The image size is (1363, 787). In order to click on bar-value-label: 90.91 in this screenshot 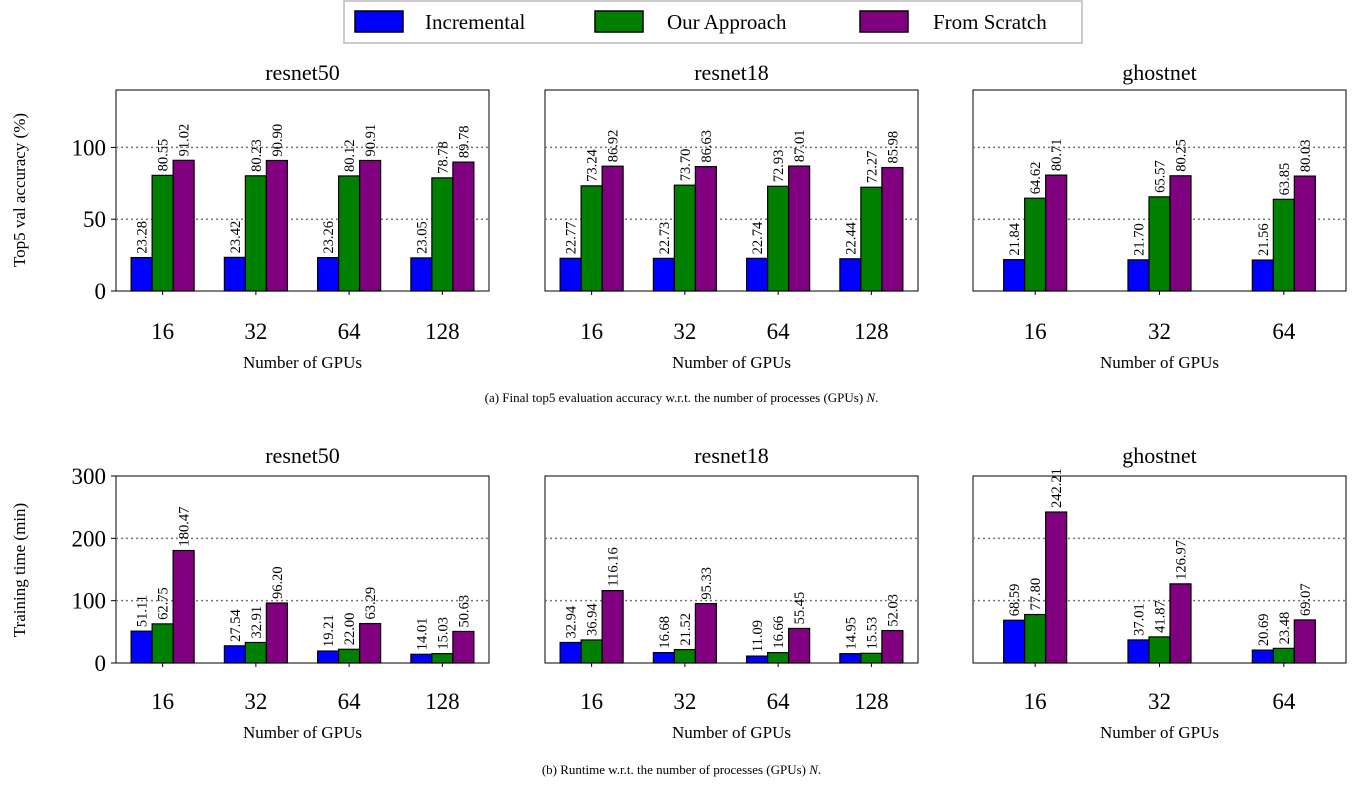, I will do `click(371, 140)`.